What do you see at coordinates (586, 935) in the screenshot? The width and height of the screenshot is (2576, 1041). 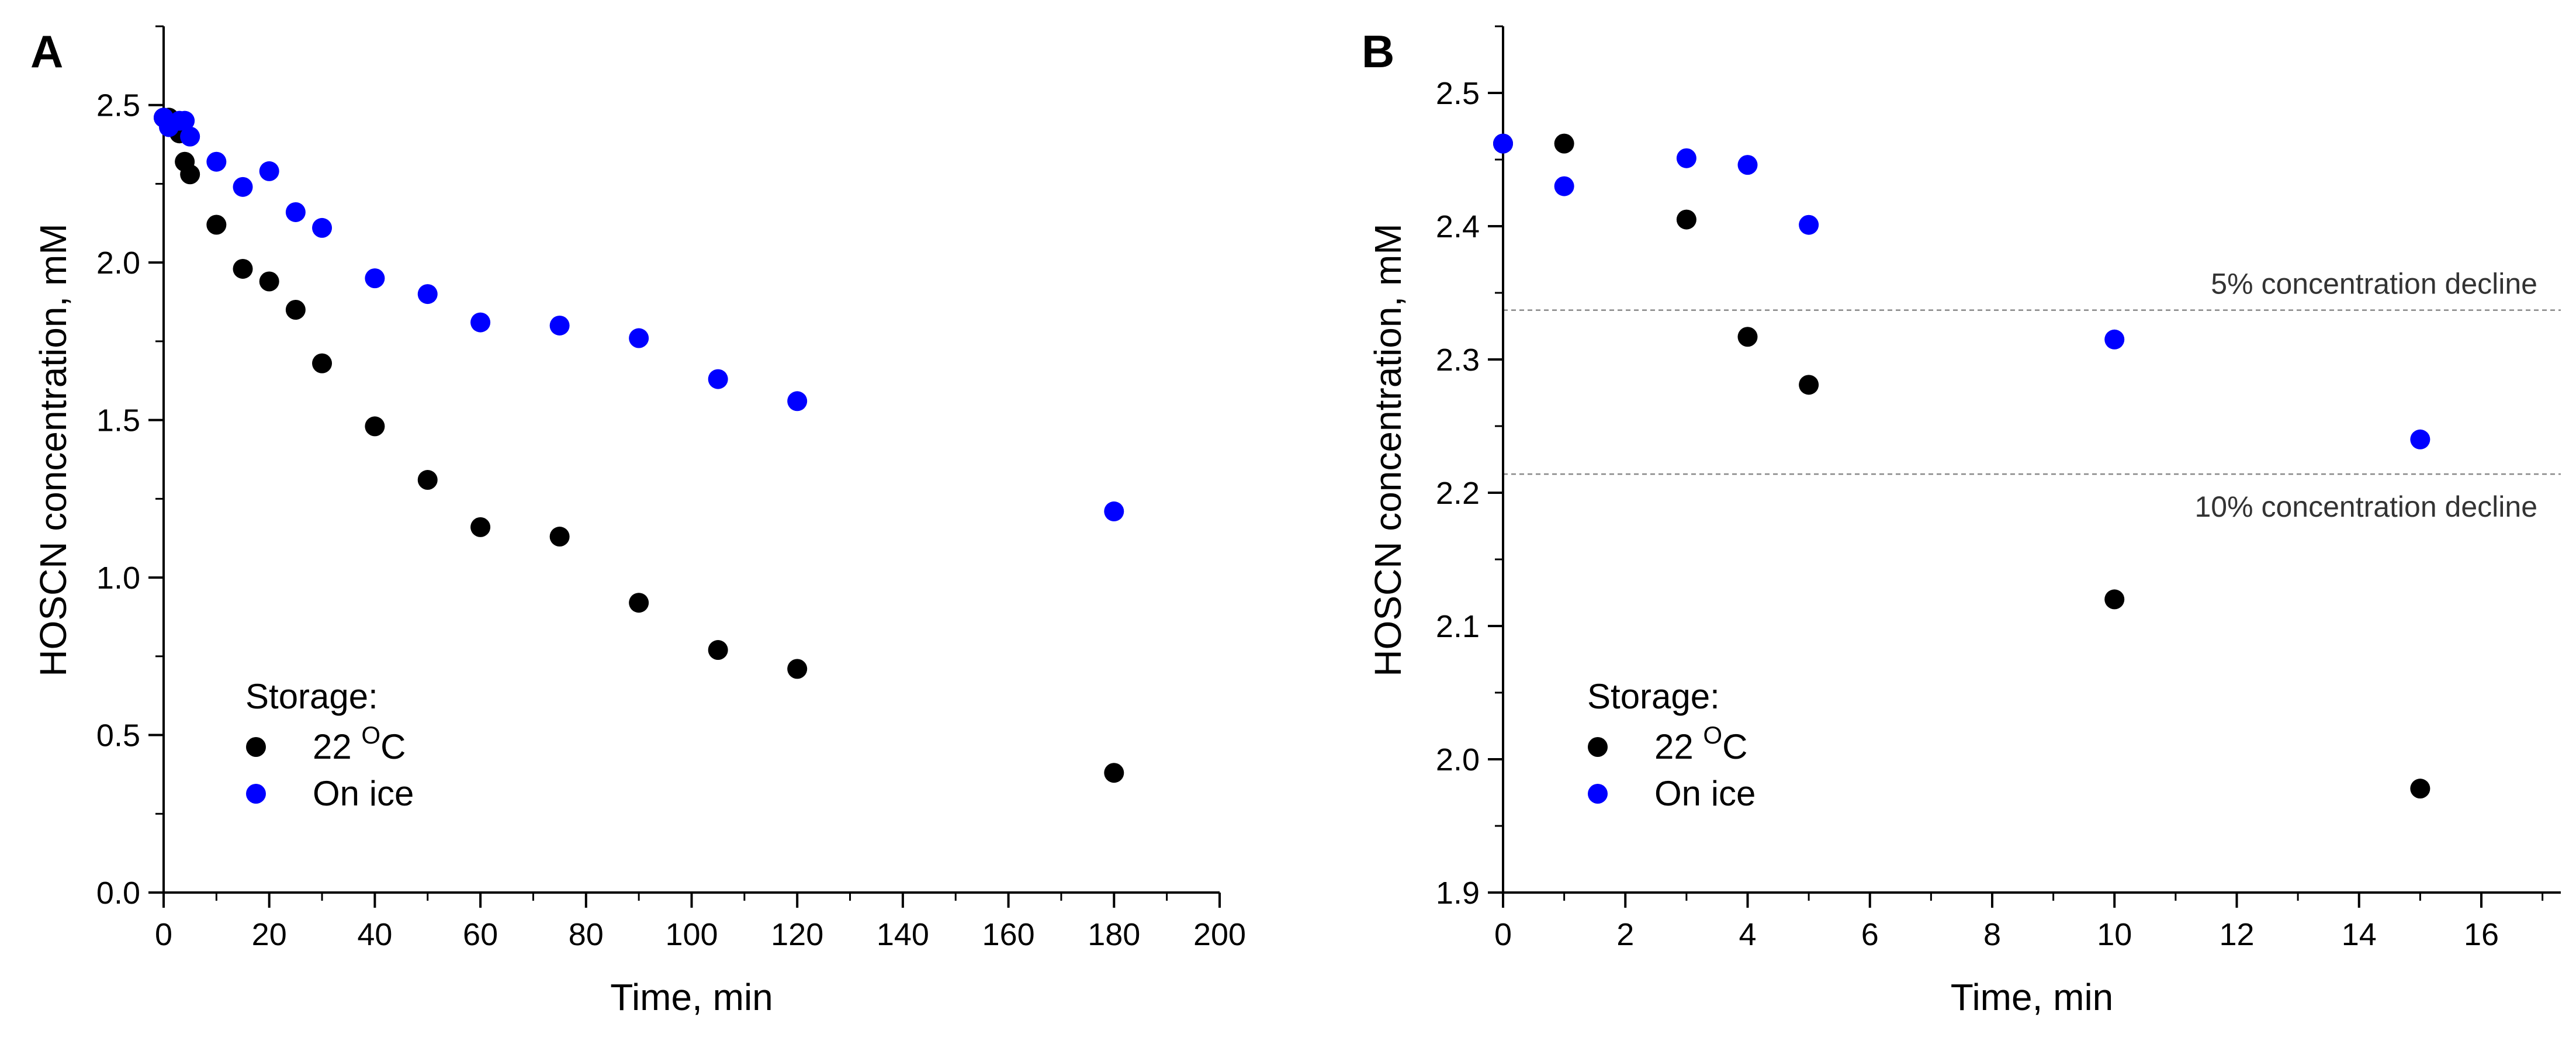 I see `x-tick-label: 80` at bounding box center [586, 935].